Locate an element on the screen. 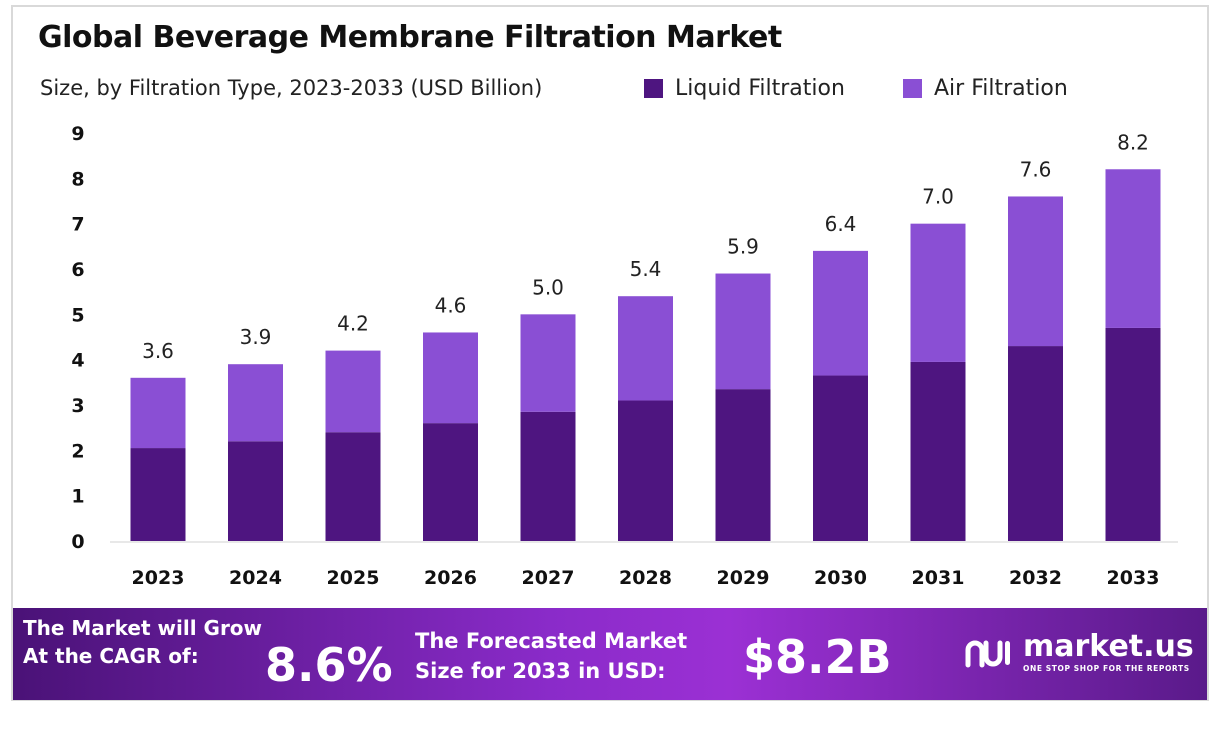  forecast-value: $8.2B is located at coordinates (817, 657).